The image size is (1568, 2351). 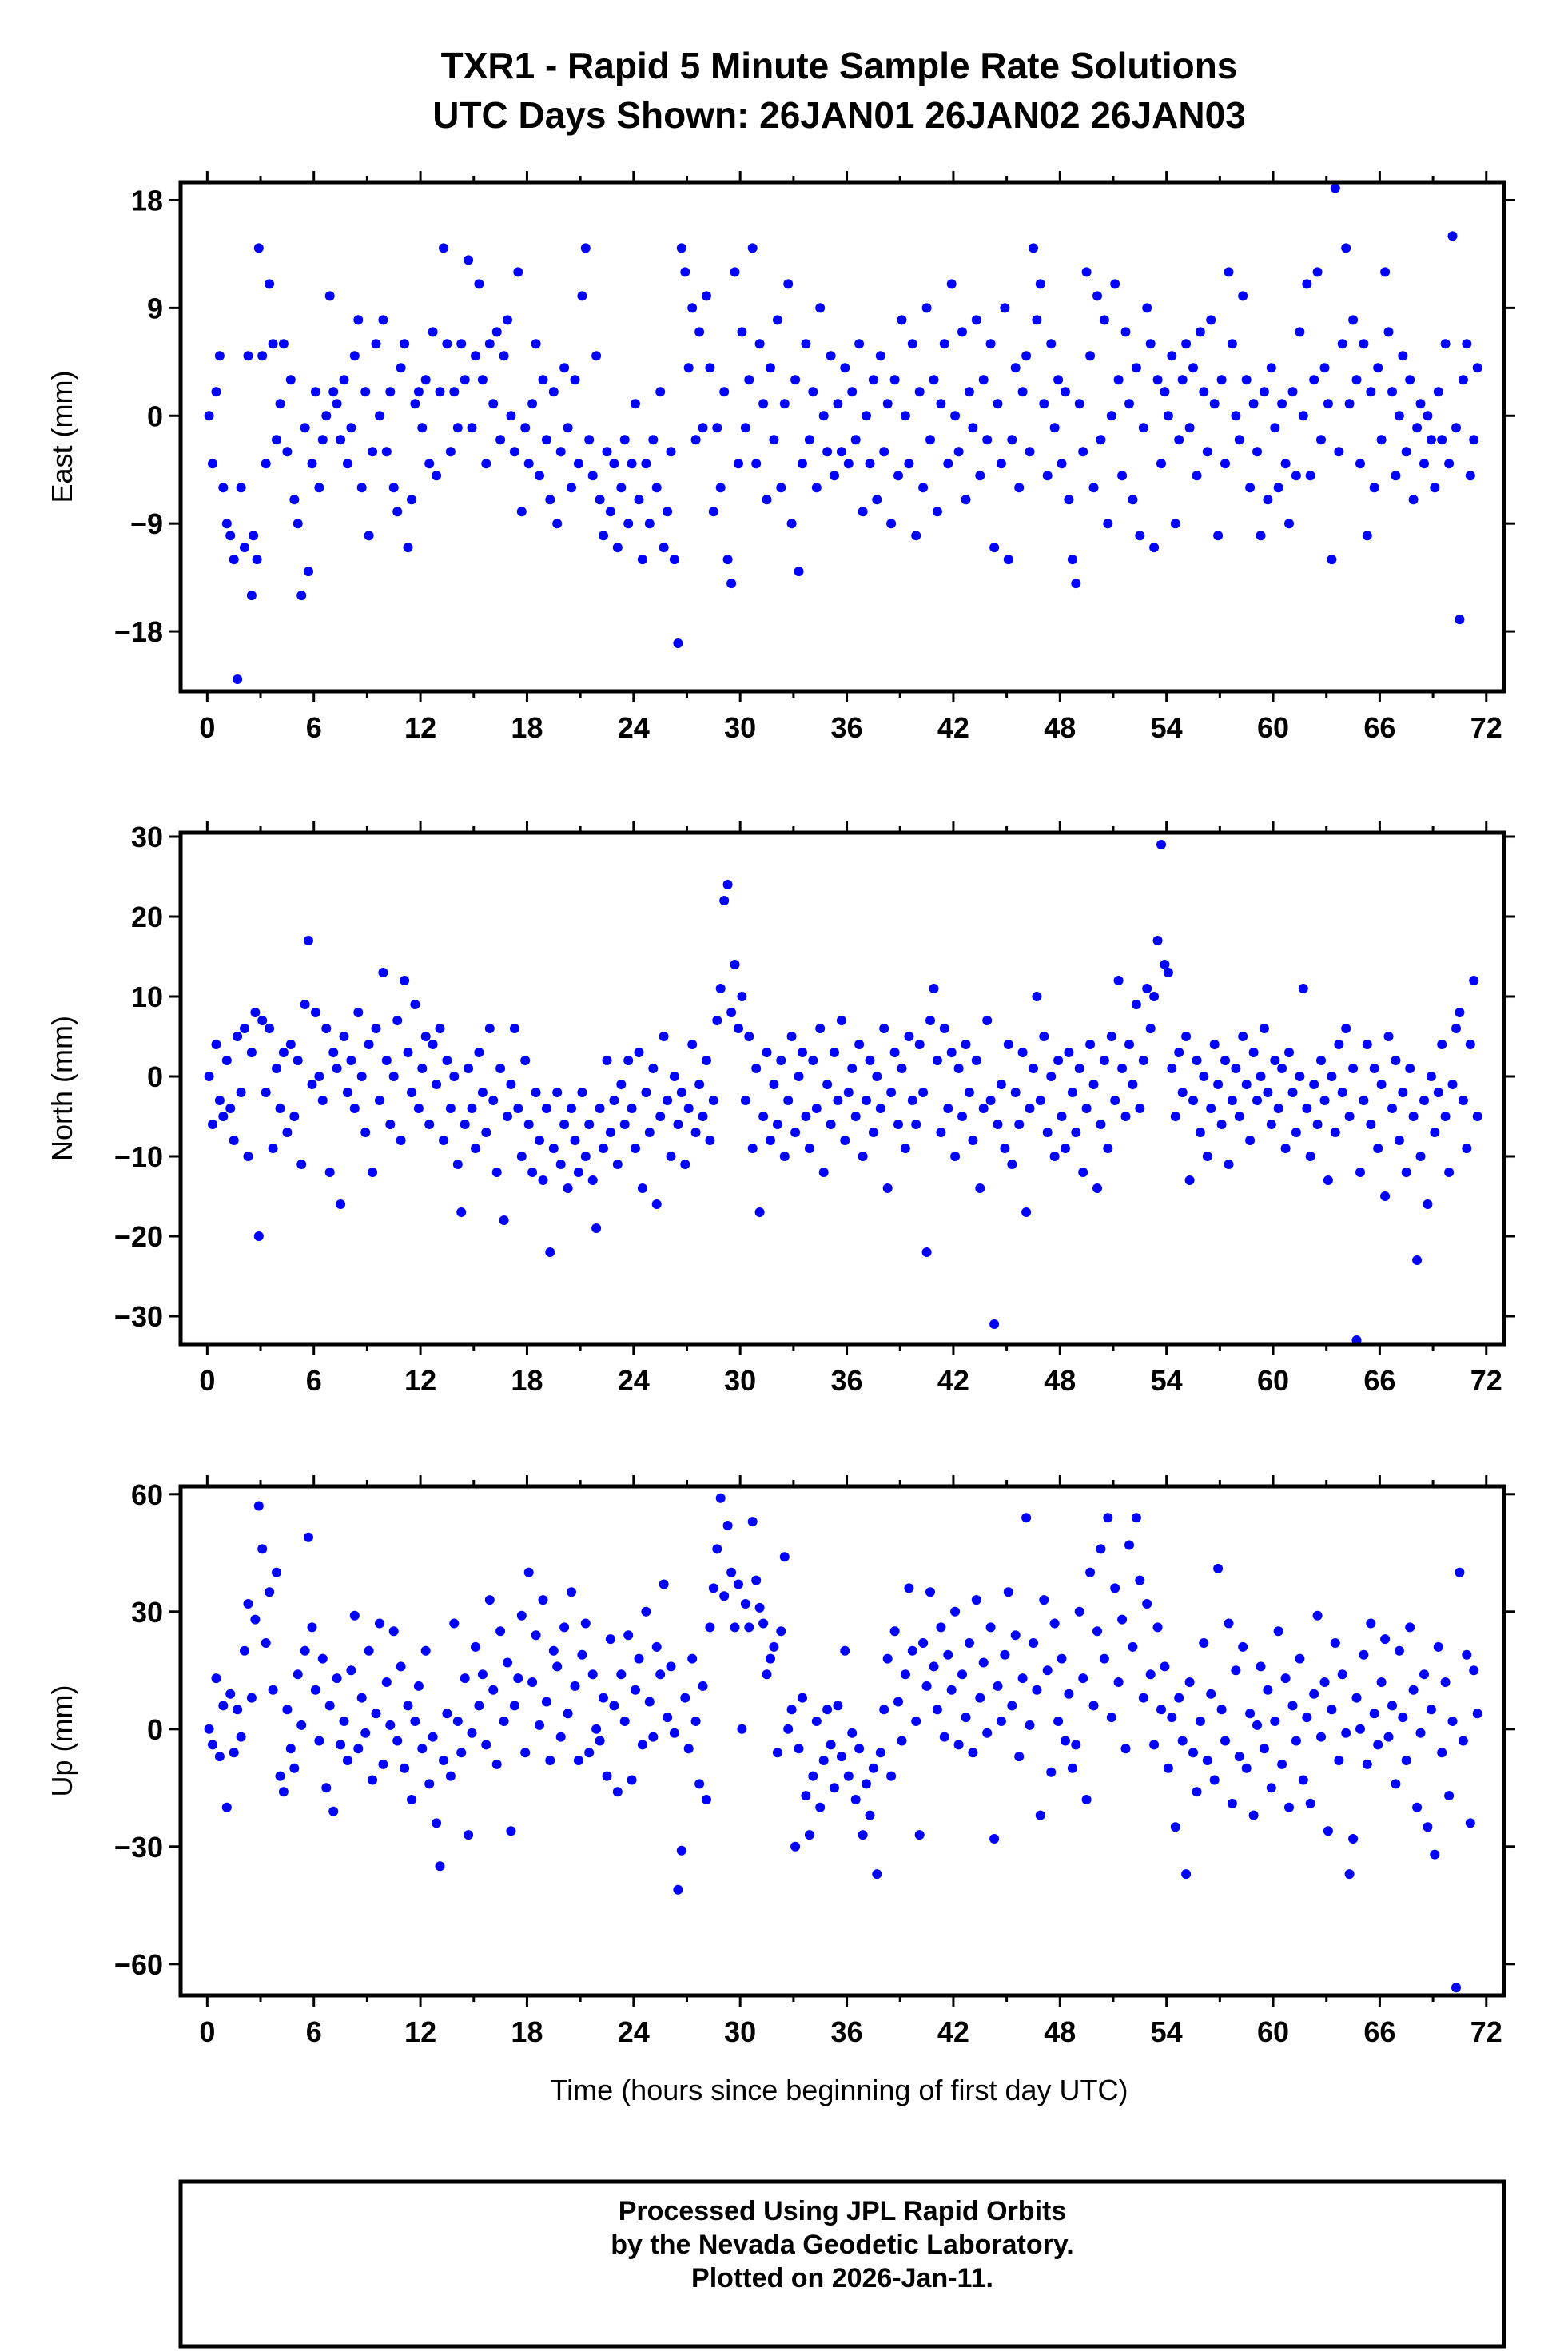 What do you see at coordinates (314, 2031) in the screenshot?
I see `up-x-tick-label: 6` at bounding box center [314, 2031].